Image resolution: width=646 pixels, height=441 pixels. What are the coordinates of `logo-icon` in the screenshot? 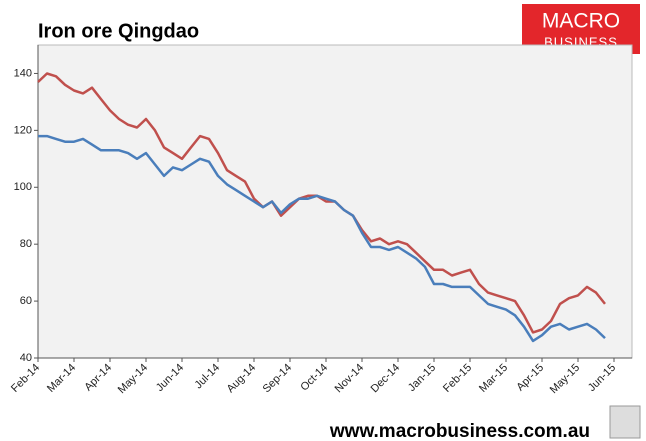 It's located at (625, 422).